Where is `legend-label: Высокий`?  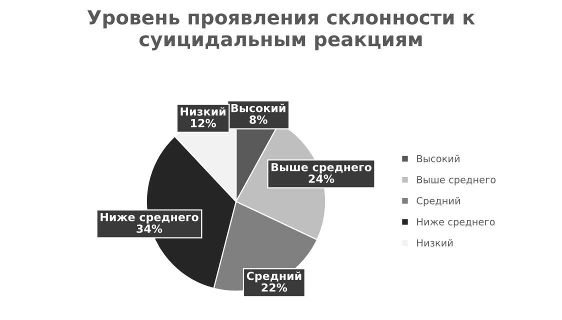
legend-label: Высокий is located at coordinates (438, 158).